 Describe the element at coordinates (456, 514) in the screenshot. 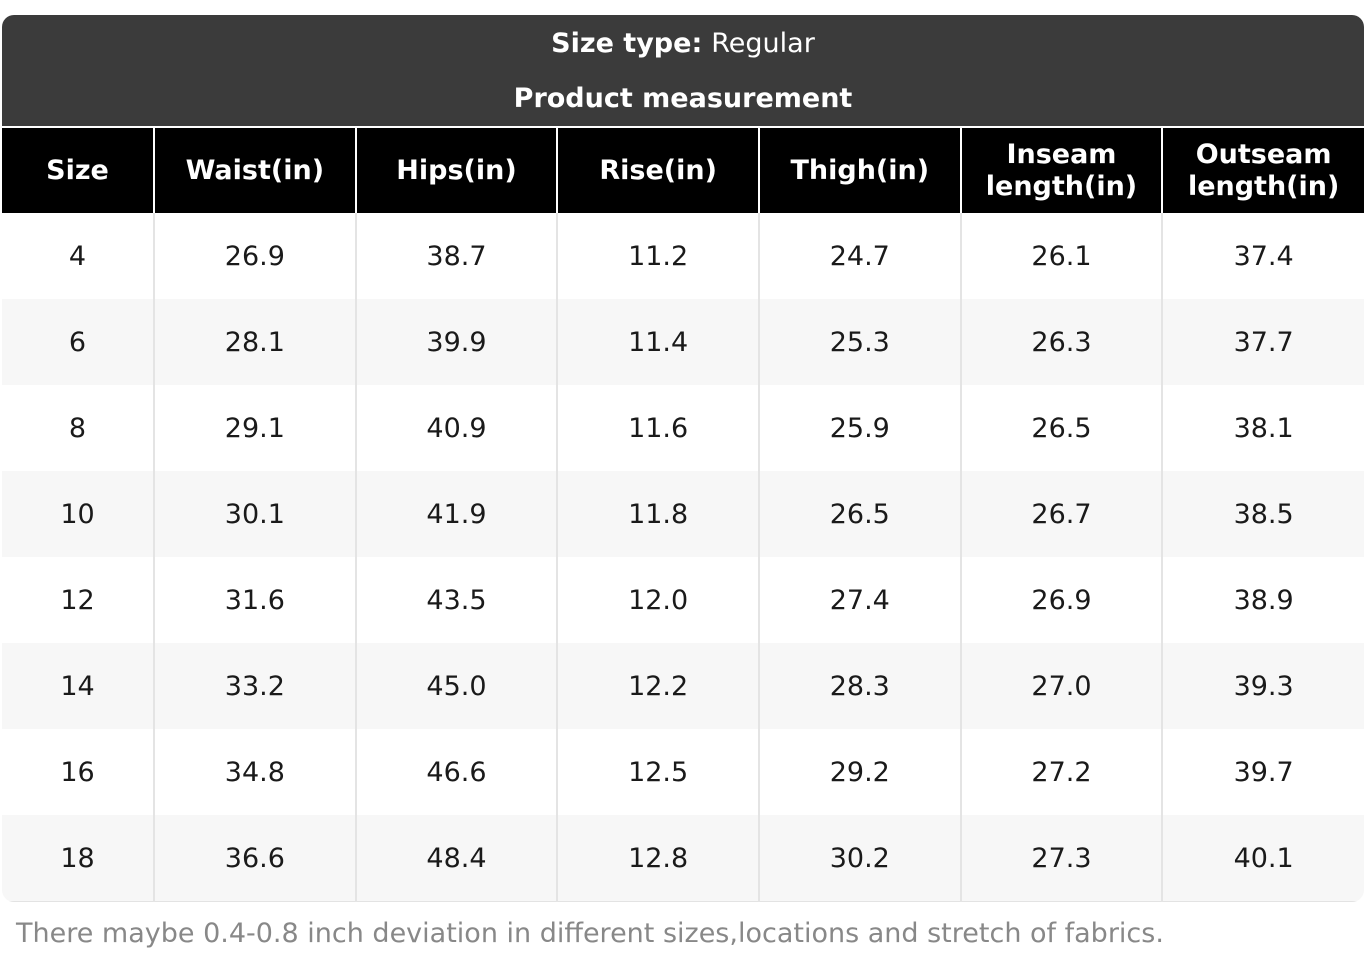

I see `hips-cell: 41.9` at that location.